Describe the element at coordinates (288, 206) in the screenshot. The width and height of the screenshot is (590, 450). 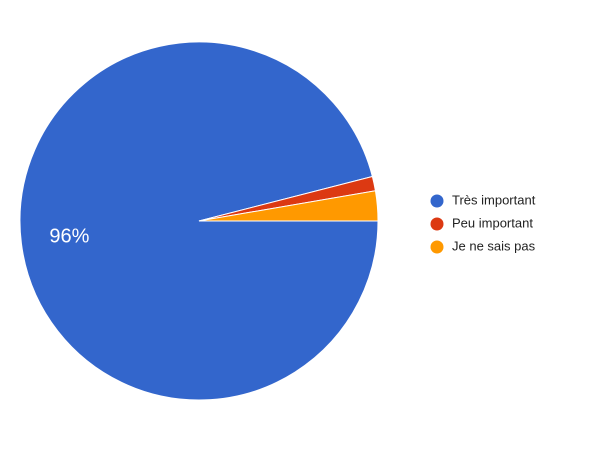
I see `pie-slice` at that location.